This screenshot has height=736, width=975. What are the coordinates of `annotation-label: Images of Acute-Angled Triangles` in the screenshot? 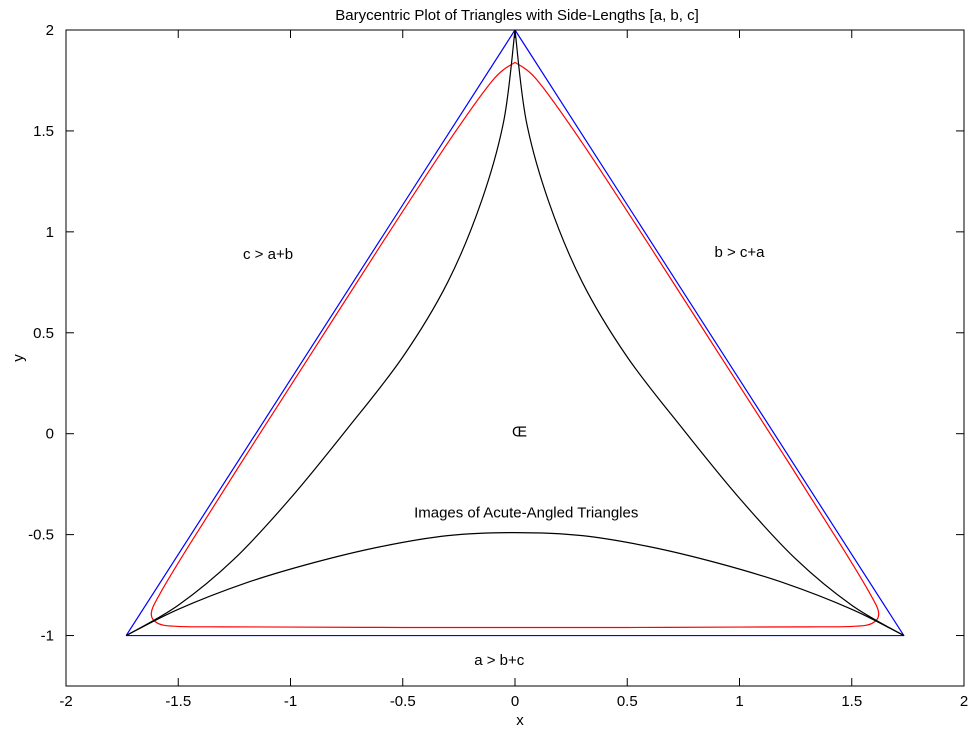 It's located at (526, 512).